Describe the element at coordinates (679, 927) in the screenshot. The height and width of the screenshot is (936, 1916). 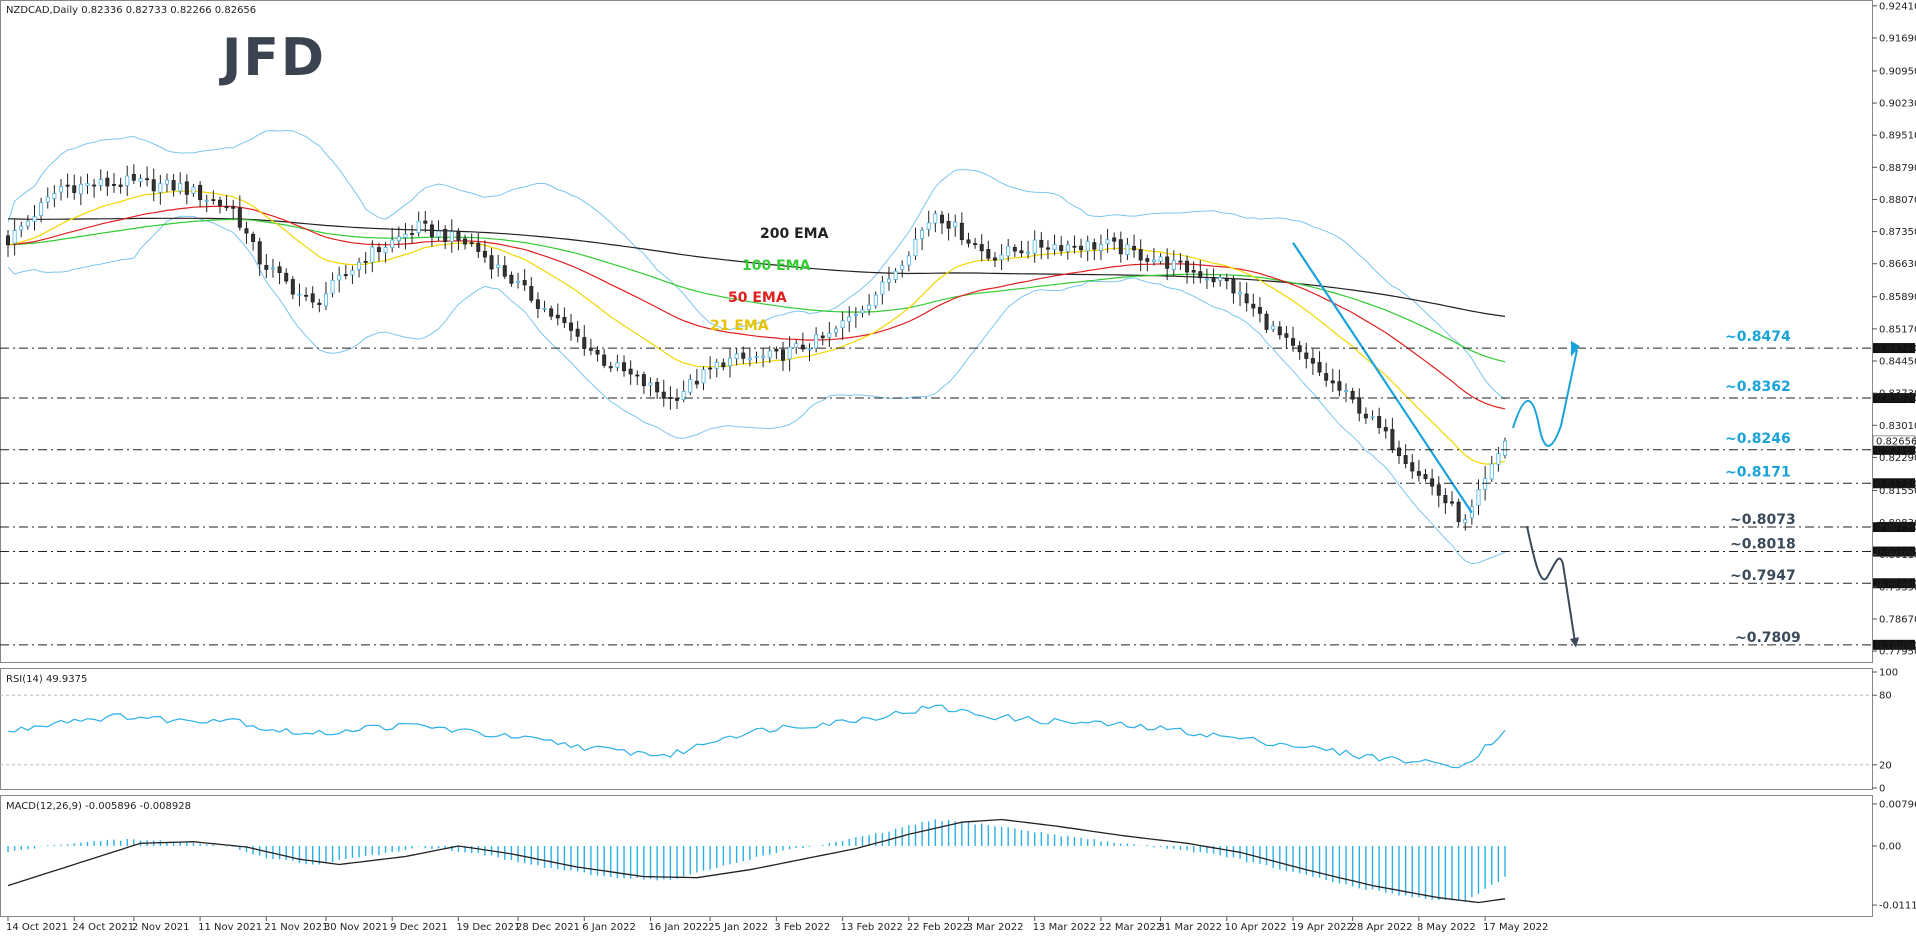
I see `x-tick-label: 16 Jan 2022` at that location.